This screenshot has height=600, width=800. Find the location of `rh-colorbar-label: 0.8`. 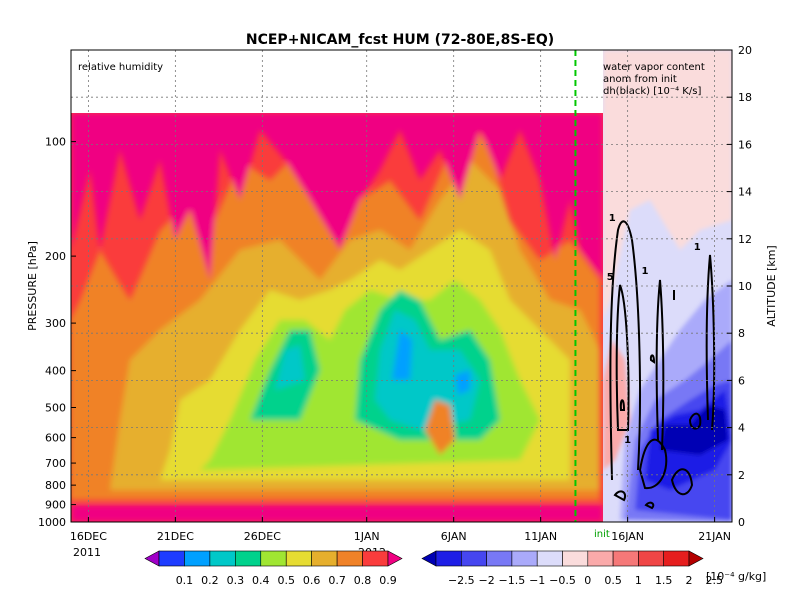

rh-colorbar-label: 0.8 is located at coordinates (363, 580).